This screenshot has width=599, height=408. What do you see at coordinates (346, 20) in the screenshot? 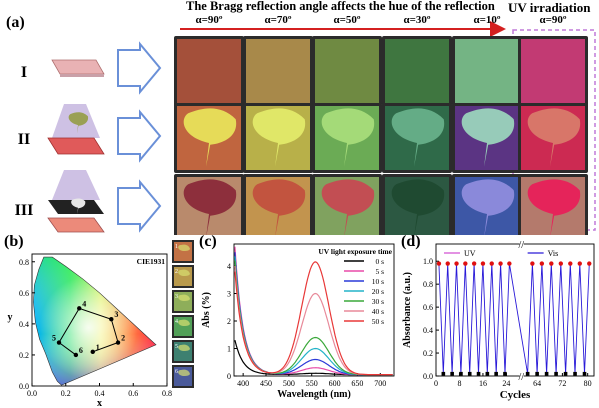
I see `angle-label: α=50º` at bounding box center [346, 20].